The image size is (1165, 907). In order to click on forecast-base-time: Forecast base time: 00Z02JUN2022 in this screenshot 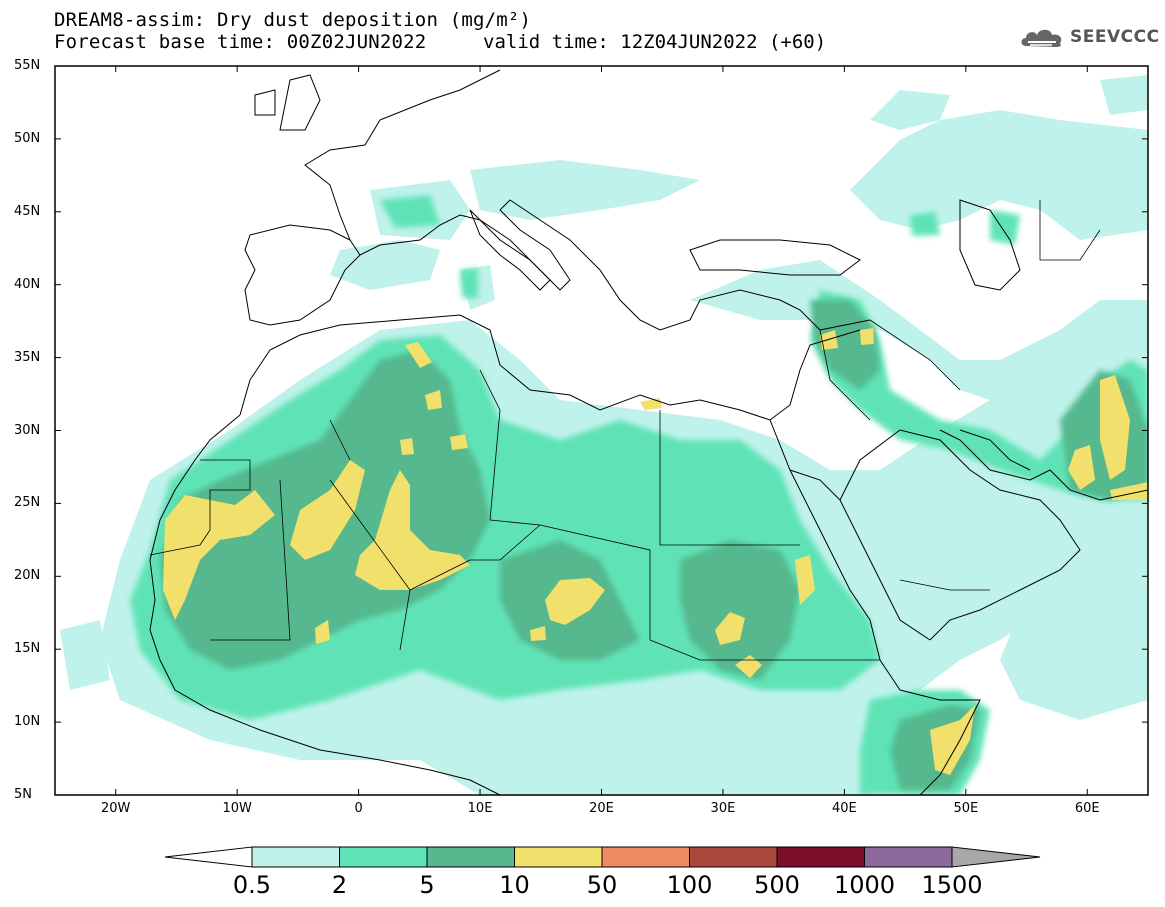, I will do `click(240, 42)`.